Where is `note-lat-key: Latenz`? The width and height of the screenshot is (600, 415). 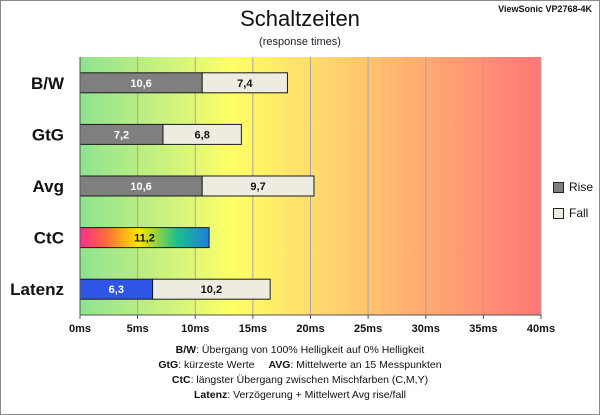 note-lat-key: Latenz is located at coordinates (211, 395).